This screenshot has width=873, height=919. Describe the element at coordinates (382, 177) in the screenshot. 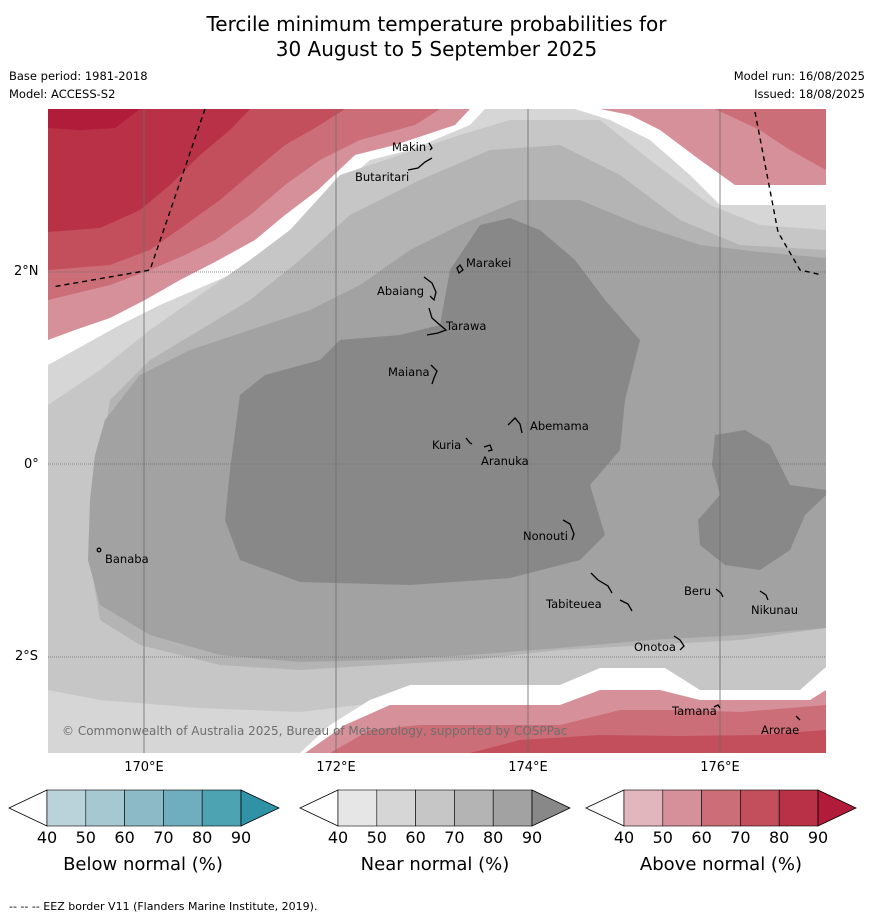

I see `place-butaritari: Butaritari` at that location.